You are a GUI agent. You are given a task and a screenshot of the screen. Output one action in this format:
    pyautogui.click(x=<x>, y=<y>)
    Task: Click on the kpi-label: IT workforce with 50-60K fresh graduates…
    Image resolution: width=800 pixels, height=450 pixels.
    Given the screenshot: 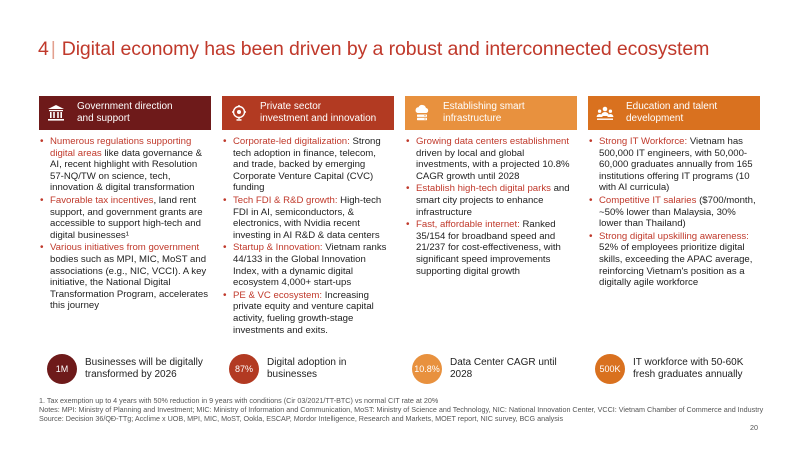 What is the action you would take?
    pyautogui.click(x=688, y=368)
    